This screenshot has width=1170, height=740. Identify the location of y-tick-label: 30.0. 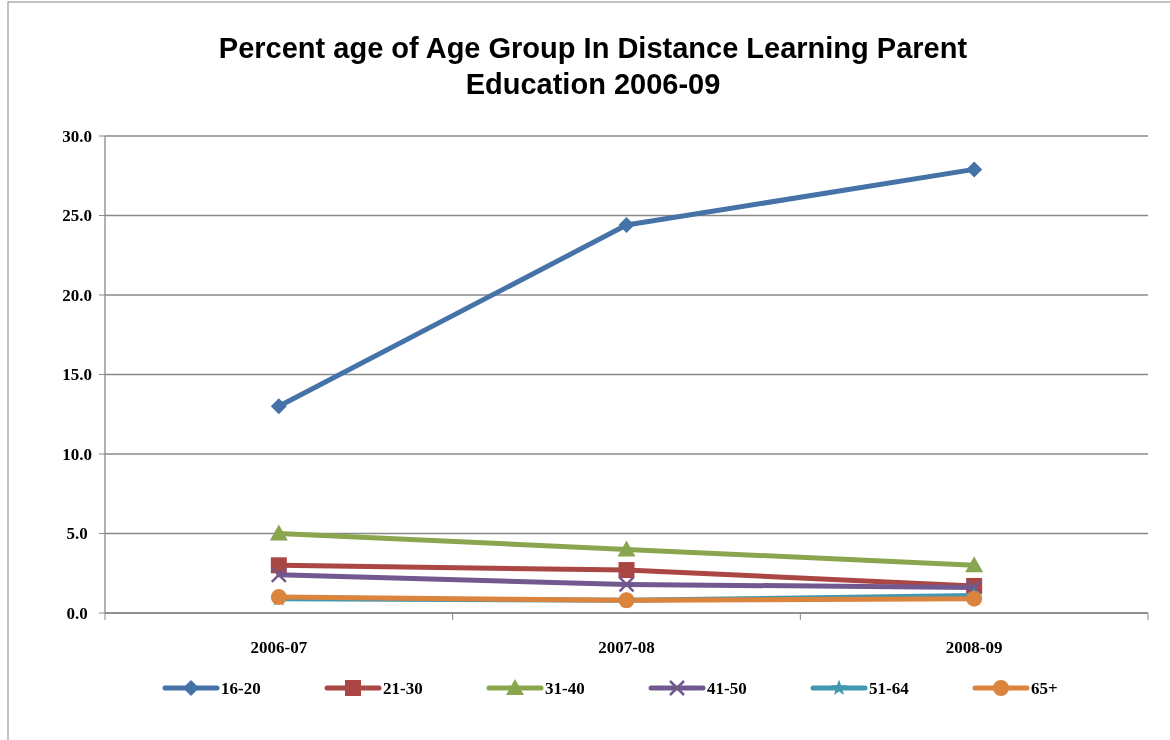
(77, 136).